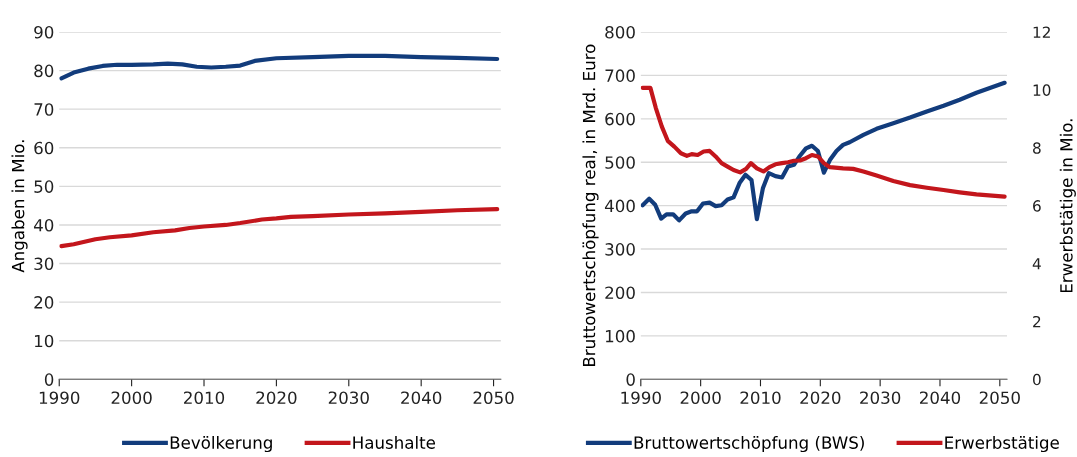  I want to click on y-axis-title: Bruttowertschöpfung real, in Mrd. Euro, so click(590, 205).